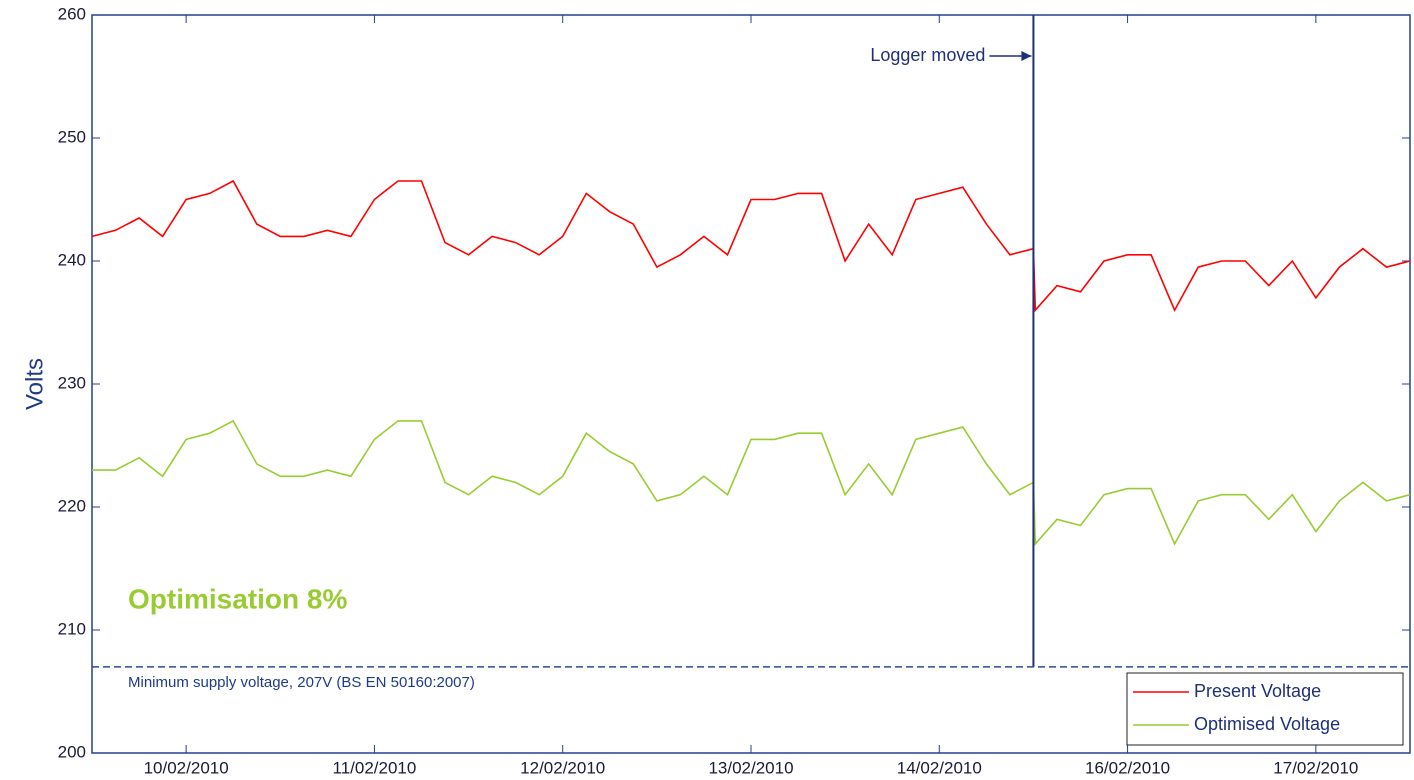 The width and height of the screenshot is (1414, 780). I want to click on y-axis-label: Volts, so click(34, 384).